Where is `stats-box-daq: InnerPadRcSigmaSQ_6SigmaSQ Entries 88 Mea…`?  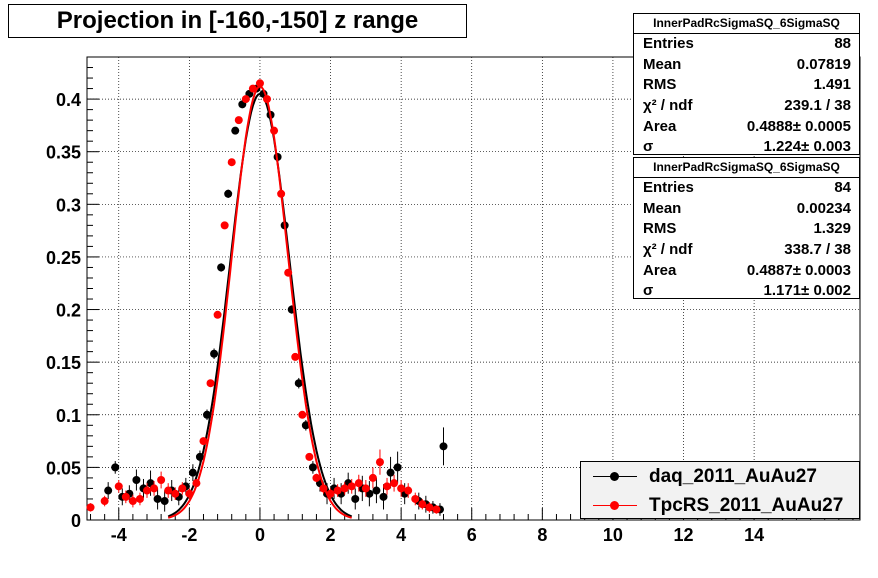
stats-box-daq: InnerPadRcSigmaSQ_6SigmaSQ Entries 88 Mea… is located at coordinates (746, 84).